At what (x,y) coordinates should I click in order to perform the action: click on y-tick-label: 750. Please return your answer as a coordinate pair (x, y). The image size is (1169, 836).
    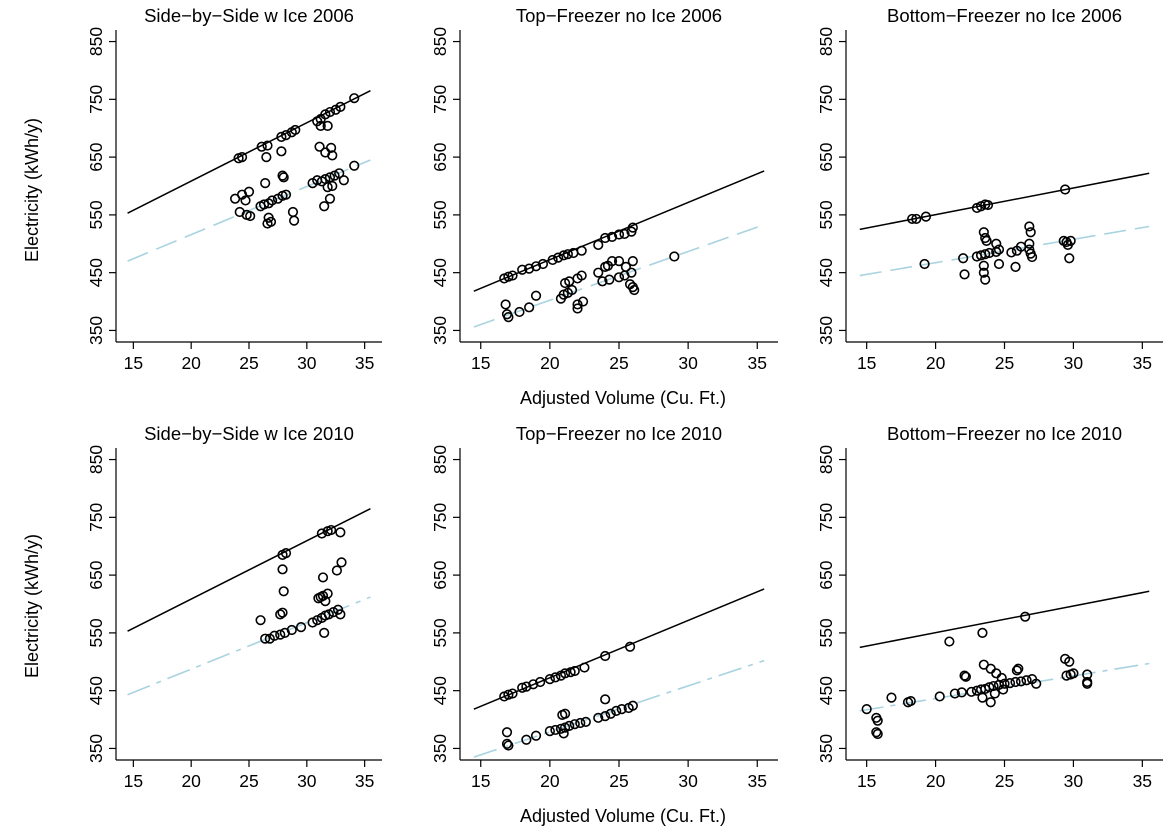
    Looking at the image, I should click on (440, 516).